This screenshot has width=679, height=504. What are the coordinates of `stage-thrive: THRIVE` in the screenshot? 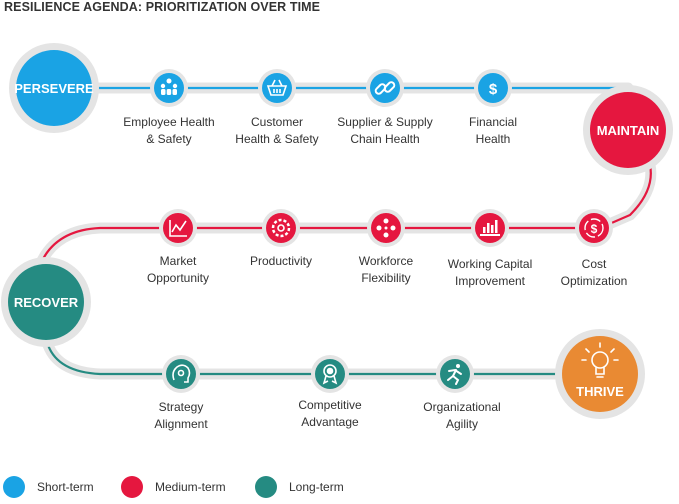 It's located at (600, 374).